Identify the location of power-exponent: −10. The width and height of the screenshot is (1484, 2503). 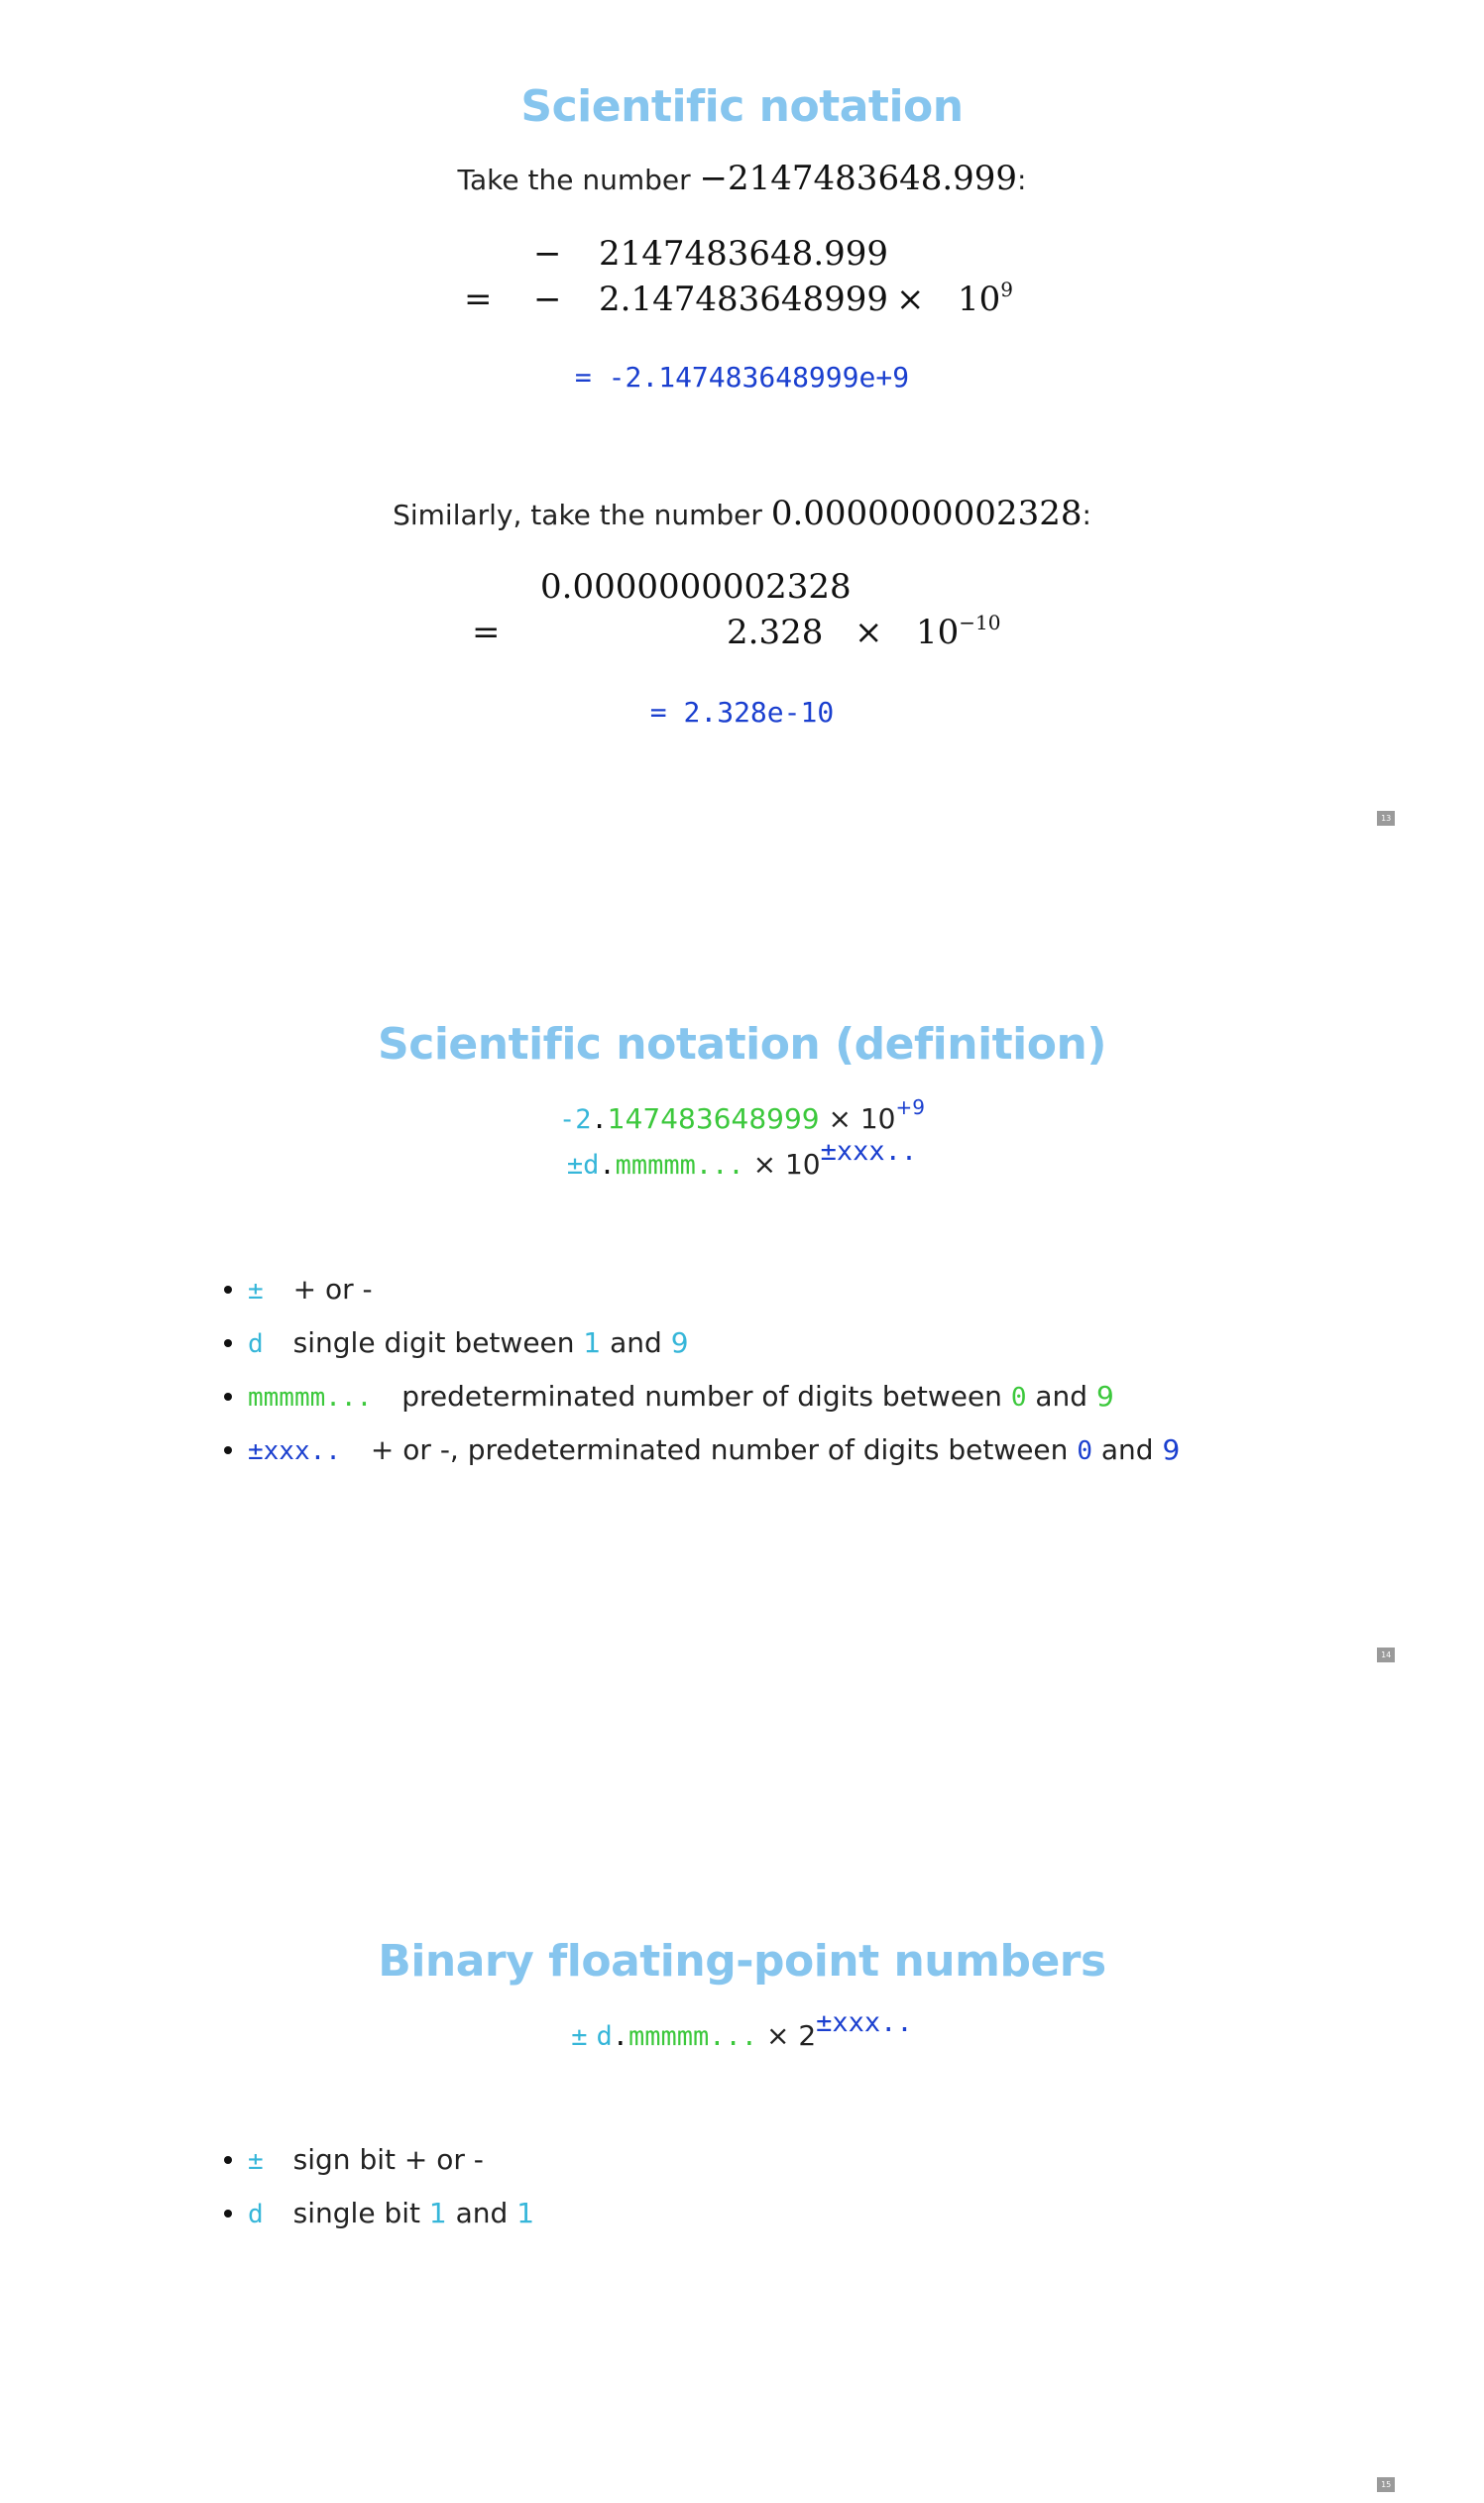
(980, 622).